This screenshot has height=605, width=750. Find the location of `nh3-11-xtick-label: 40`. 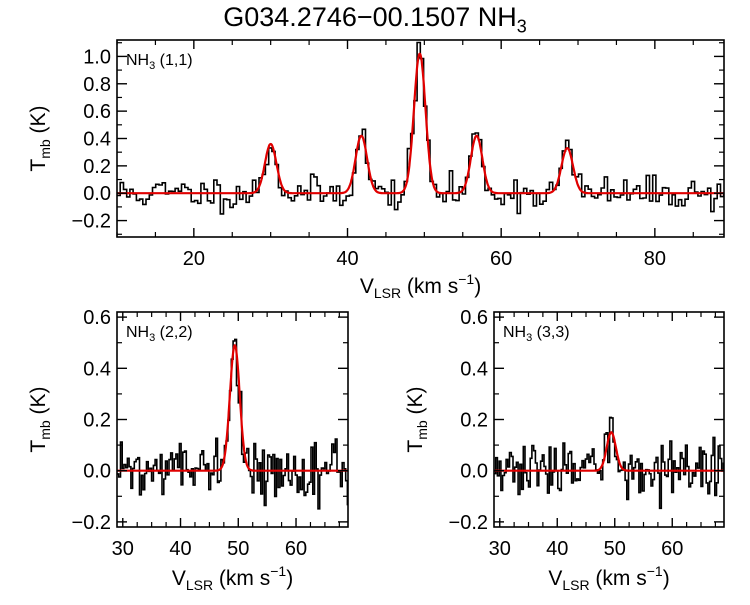

nh3-11-xtick-label: 40 is located at coordinates (347, 259).